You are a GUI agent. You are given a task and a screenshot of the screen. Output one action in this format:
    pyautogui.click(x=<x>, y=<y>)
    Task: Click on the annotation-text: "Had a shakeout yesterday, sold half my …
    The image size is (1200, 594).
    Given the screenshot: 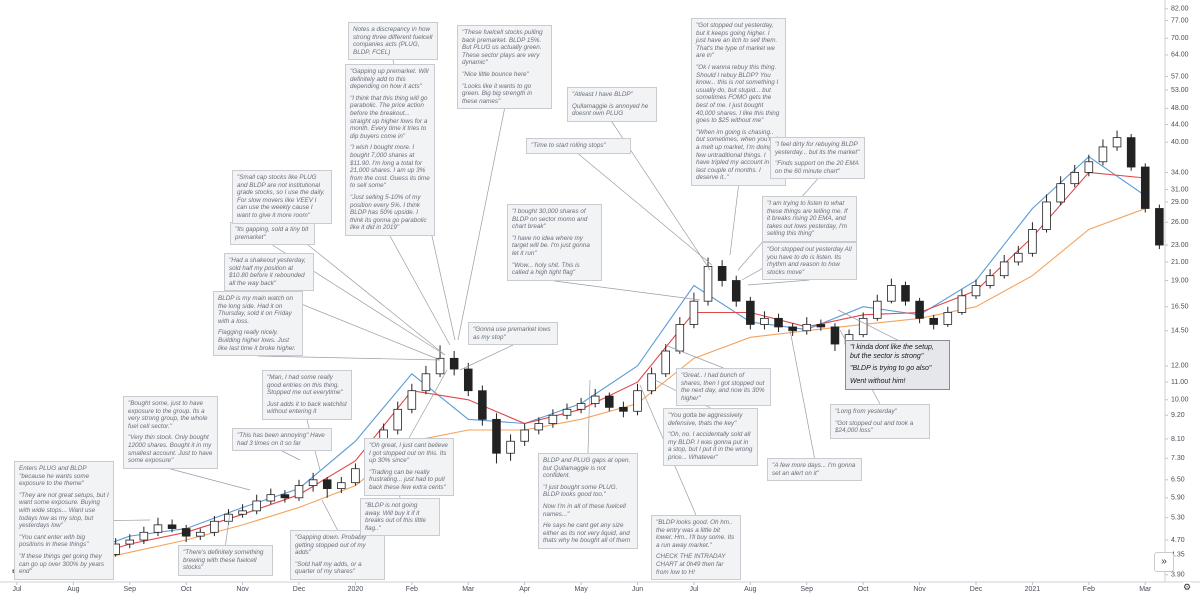 What is the action you would take?
    pyautogui.click(x=267, y=272)
    